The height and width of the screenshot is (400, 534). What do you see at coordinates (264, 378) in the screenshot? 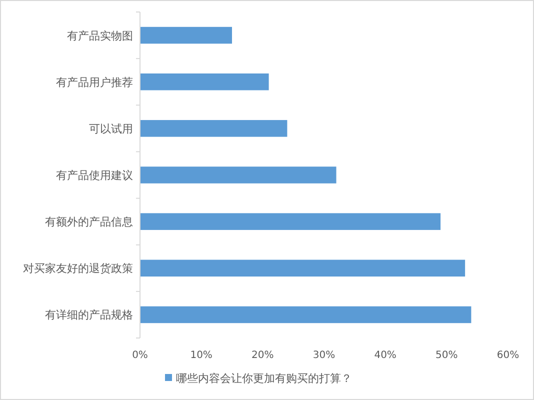
I see `legend-label: 哪些内容会让你更加有购买的打算？` at bounding box center [264, 378].